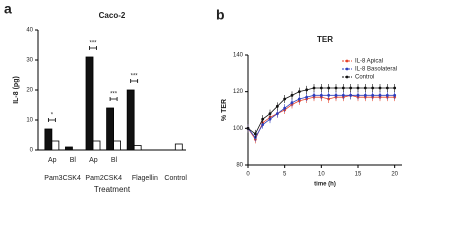 This screenshot has width=474, height=240. Describe the element at coordinates (32, 151) in the screenshot. I see `y-tick-label: 0` at that location.